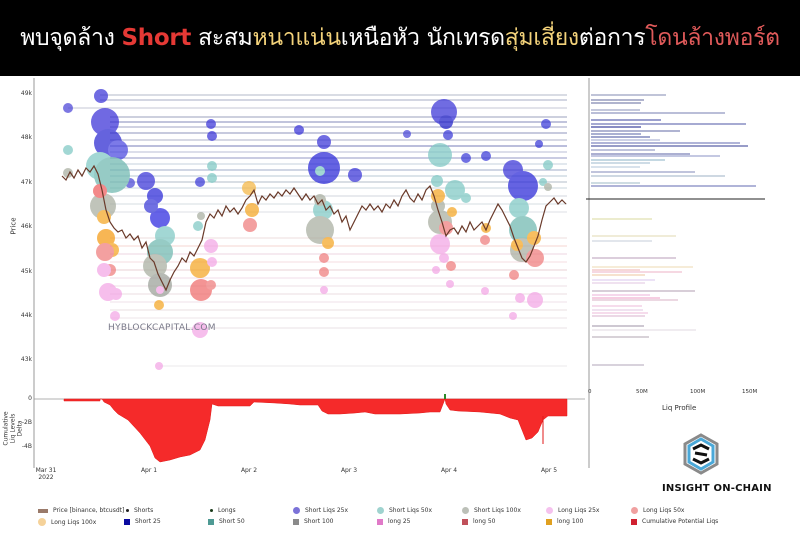  Describe the element at coordinates (549, 470) in the screenshot. I see `xtick-apr5: Apr 5` at that location.